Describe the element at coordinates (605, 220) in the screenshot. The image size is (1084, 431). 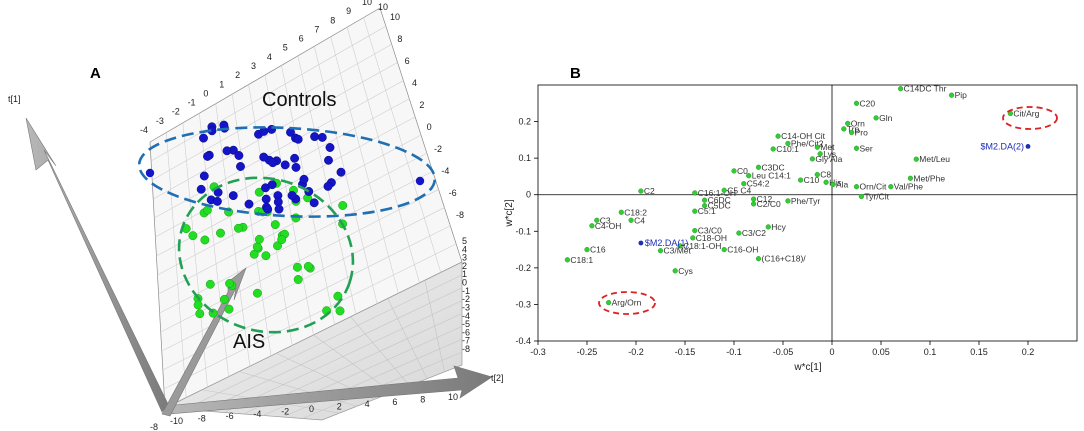
I see `loading-label: C3` at that location.